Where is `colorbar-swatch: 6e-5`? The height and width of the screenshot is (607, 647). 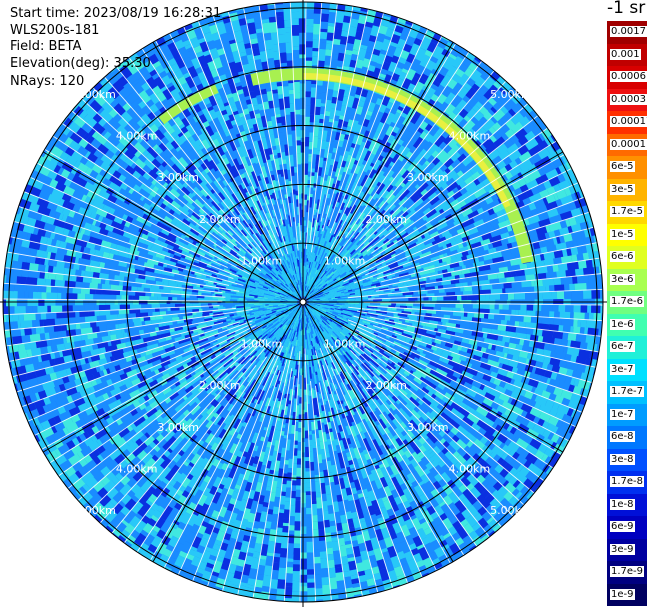
colorbar-swatch: 6e-5 is located at coordinates (627, 167).